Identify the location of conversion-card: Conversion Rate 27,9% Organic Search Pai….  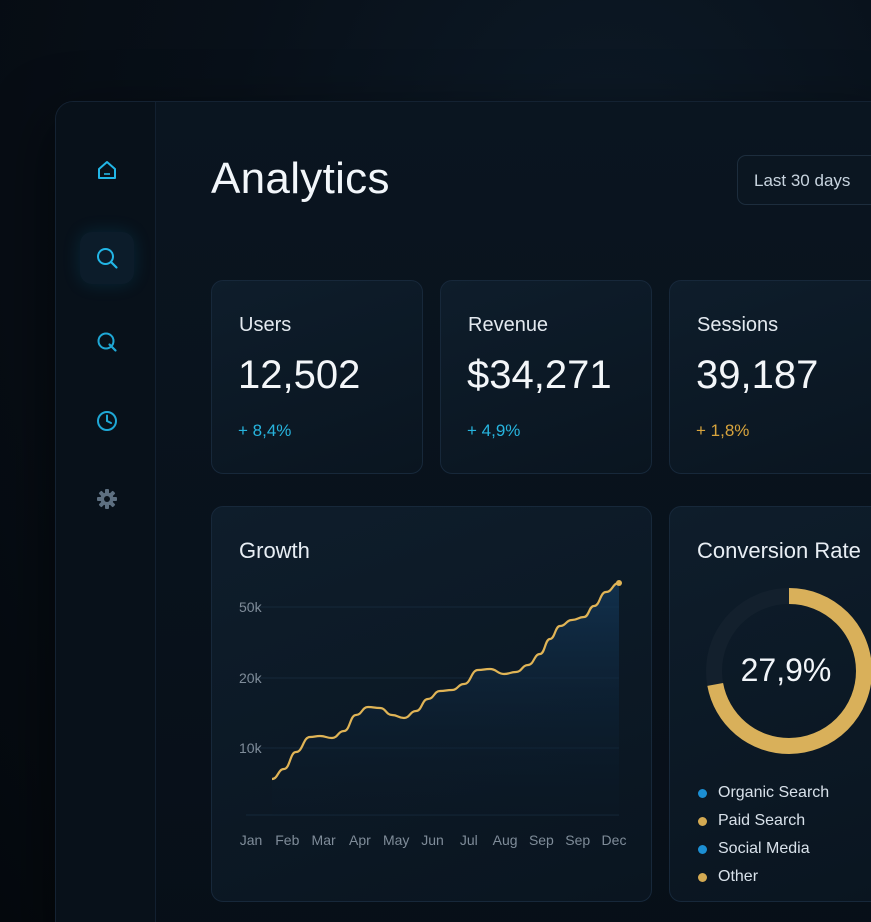
(770, 704).